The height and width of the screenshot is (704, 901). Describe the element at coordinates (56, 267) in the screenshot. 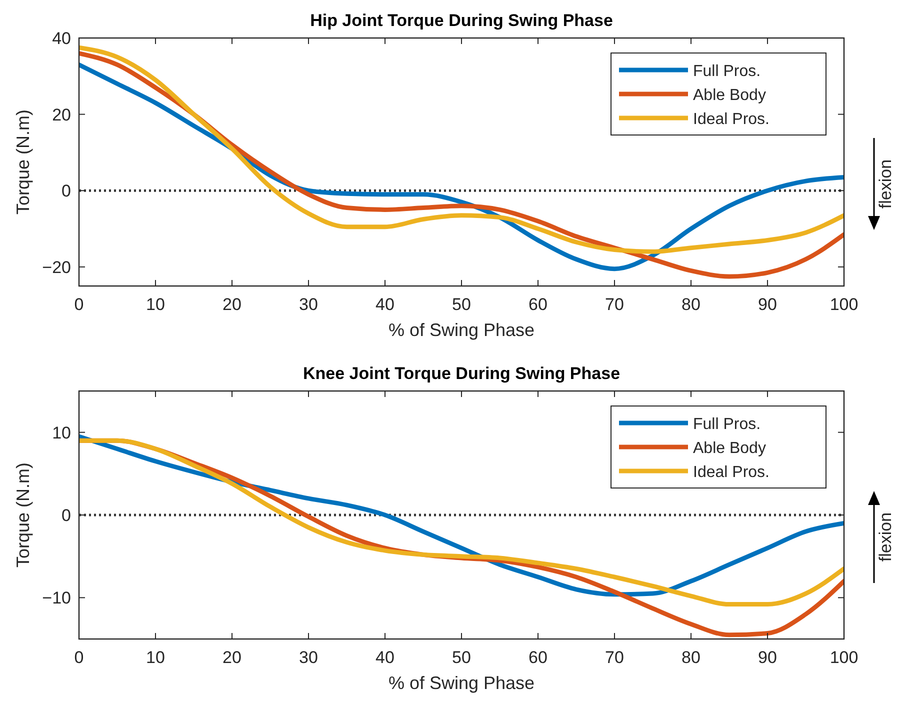

I see `y-tick-label: −20` at that location.